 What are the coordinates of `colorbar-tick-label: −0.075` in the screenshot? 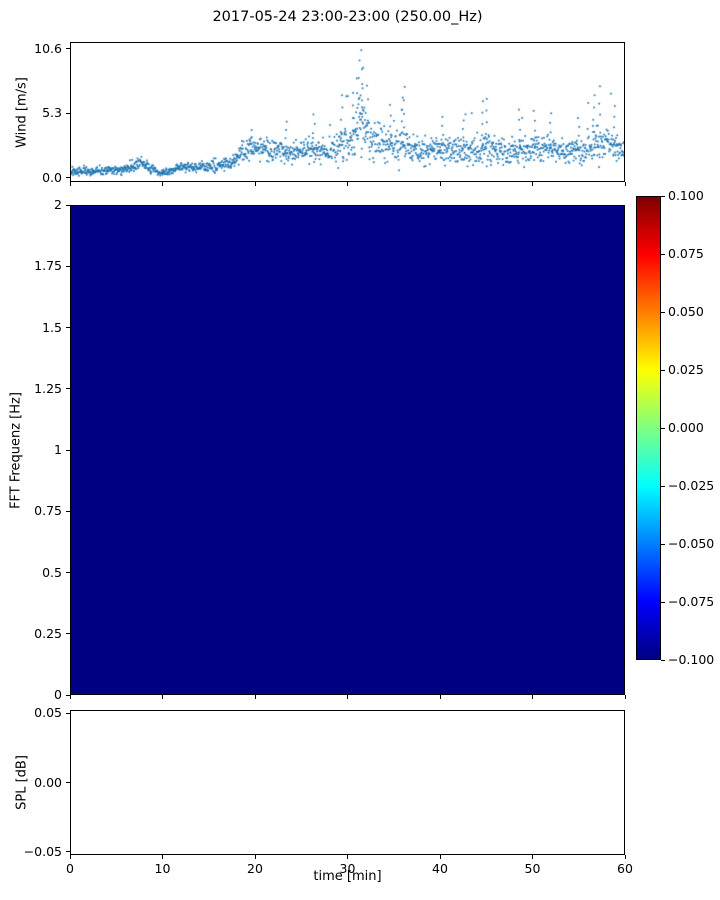 It's located at (691, 601).